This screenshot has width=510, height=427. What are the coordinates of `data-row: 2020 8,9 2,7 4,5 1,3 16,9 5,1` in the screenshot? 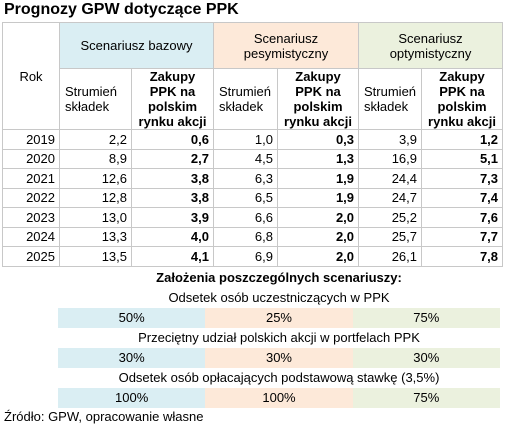 It's located at (253, 158).